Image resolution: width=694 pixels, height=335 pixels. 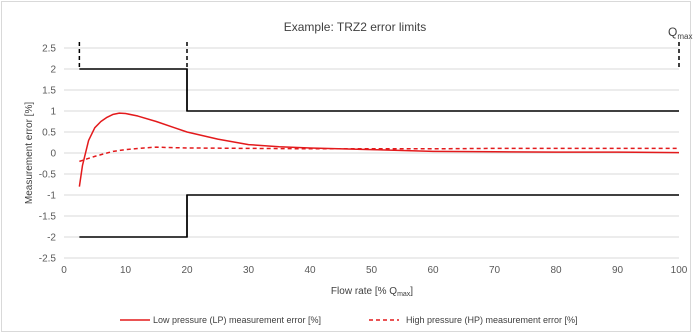 I want to click on y-axis-title: Measurement error [%], so click(x=29, y=153).